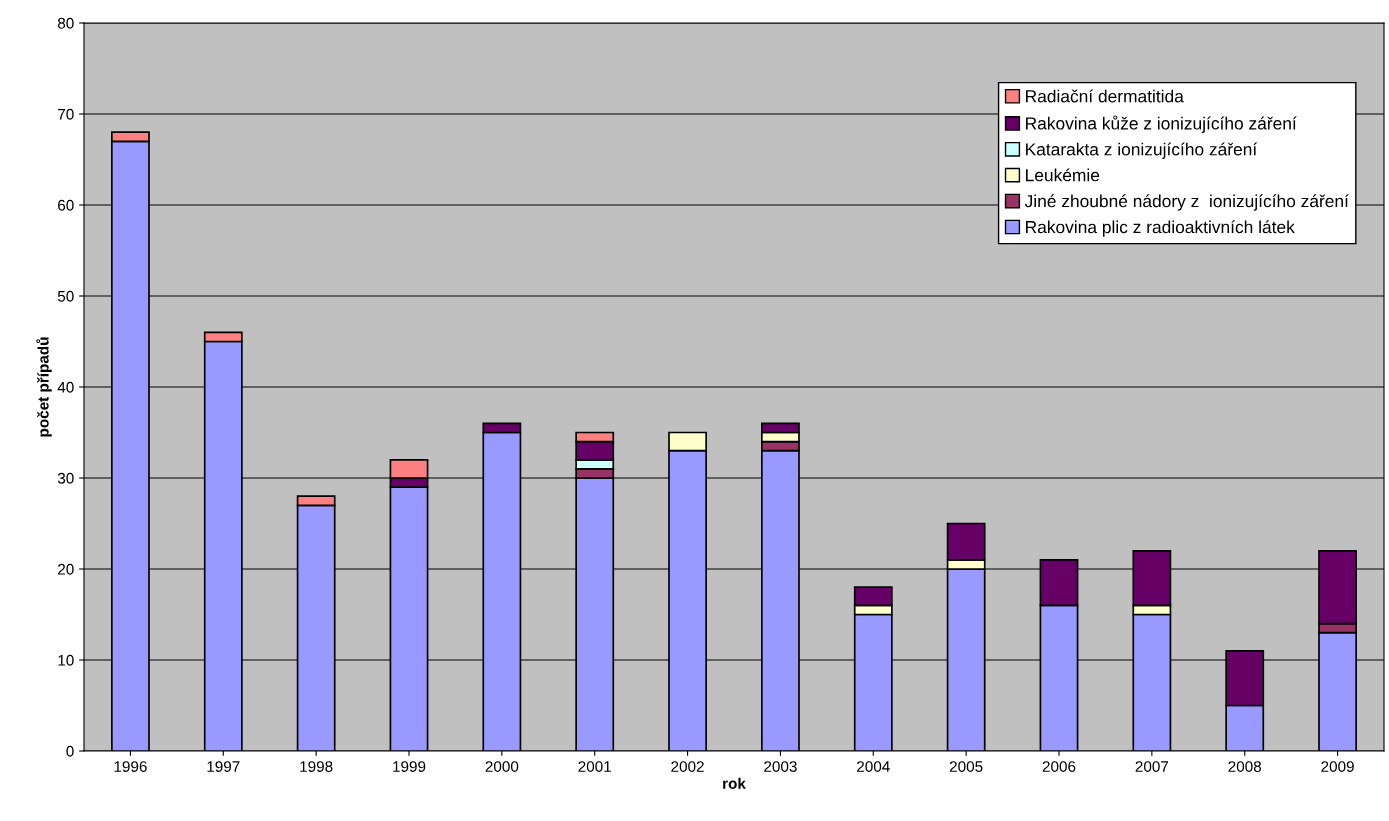 The width and height of the screenshot is (1389, 821). I want to click on y-tick-label: 30, so click(65, 478).